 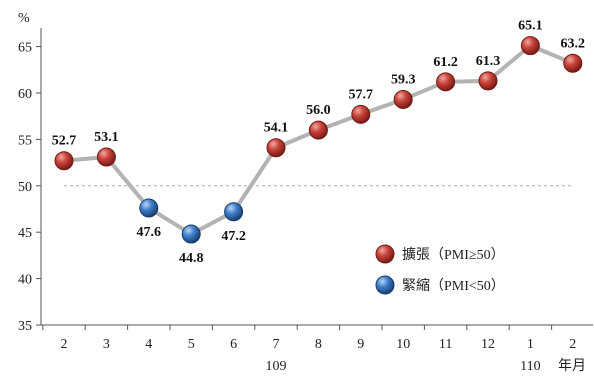 I want to click on y-tick-label: 40, so click(x=25, y=280).